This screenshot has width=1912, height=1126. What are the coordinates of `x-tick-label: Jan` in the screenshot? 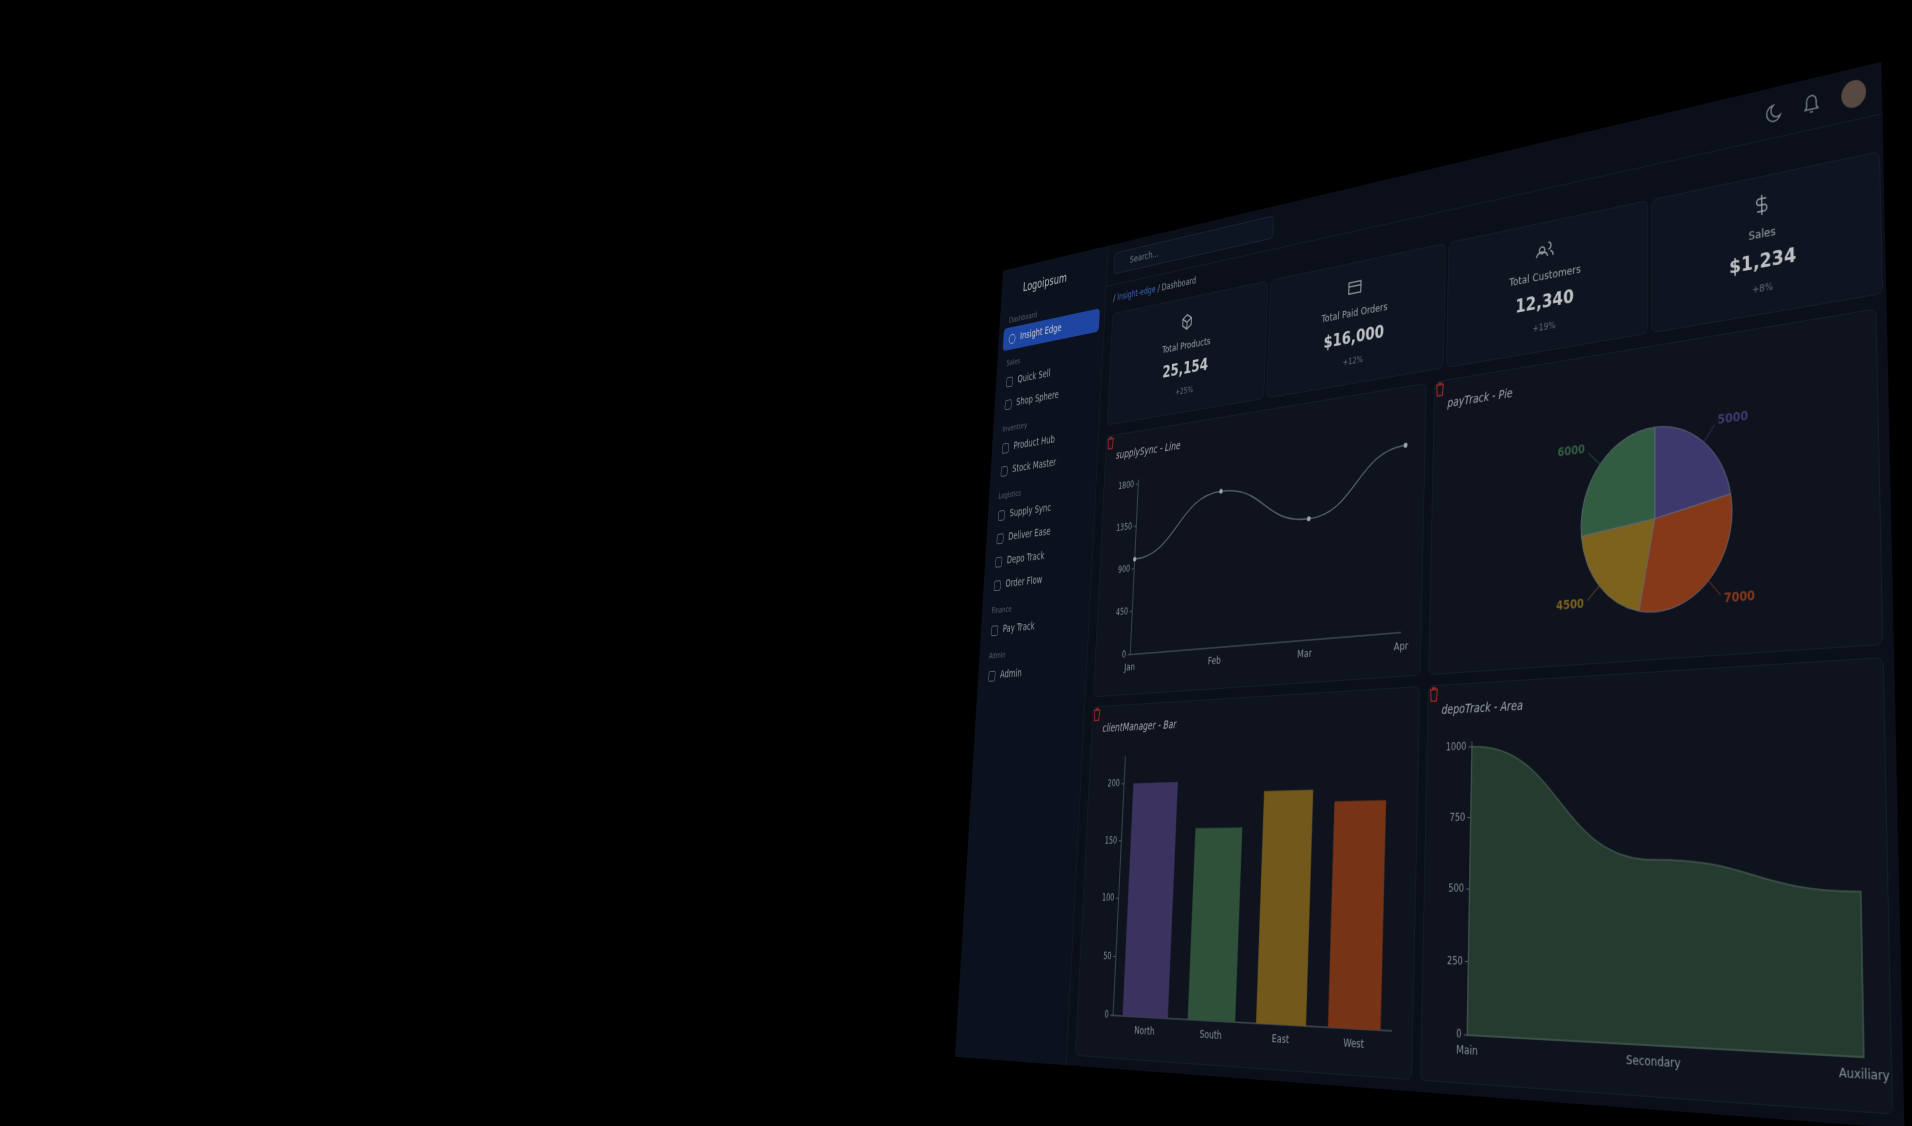 It's located at (1129, 668).